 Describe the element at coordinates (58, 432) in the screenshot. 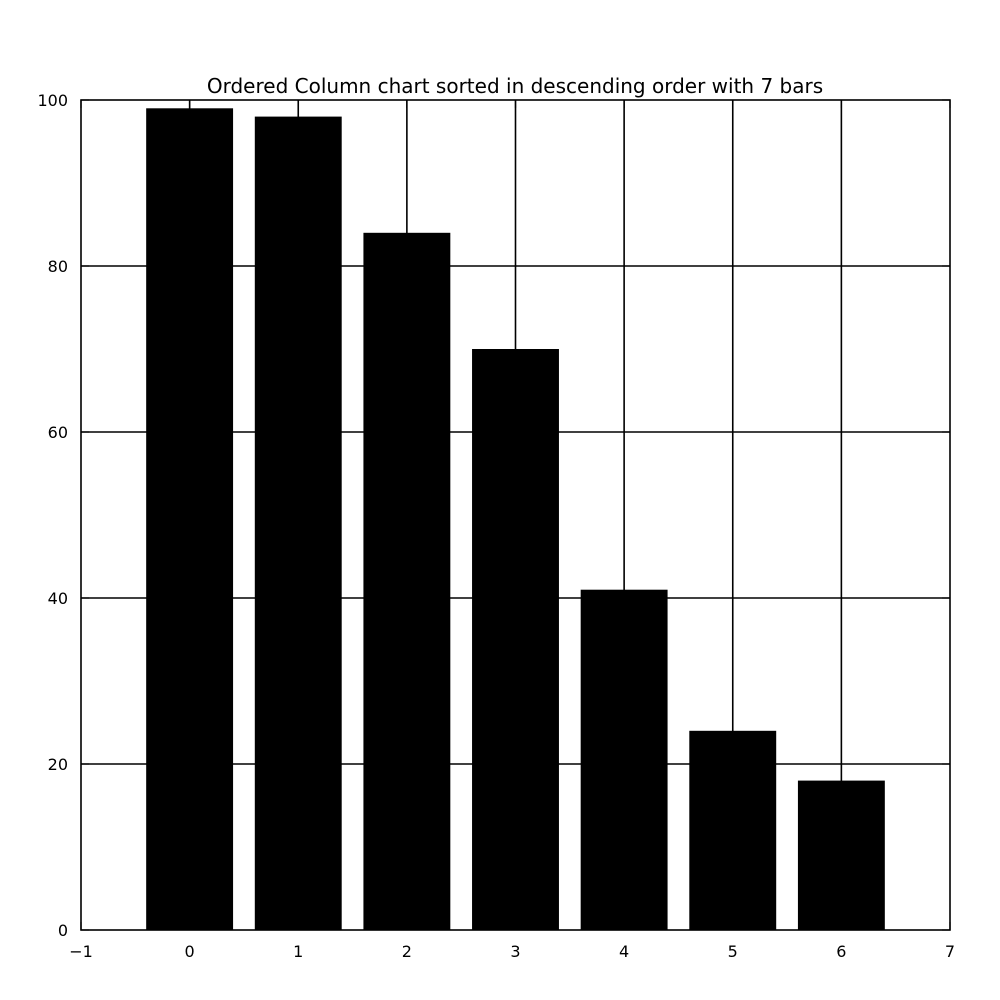

I see `y-tick-label-3: 60` at that location.